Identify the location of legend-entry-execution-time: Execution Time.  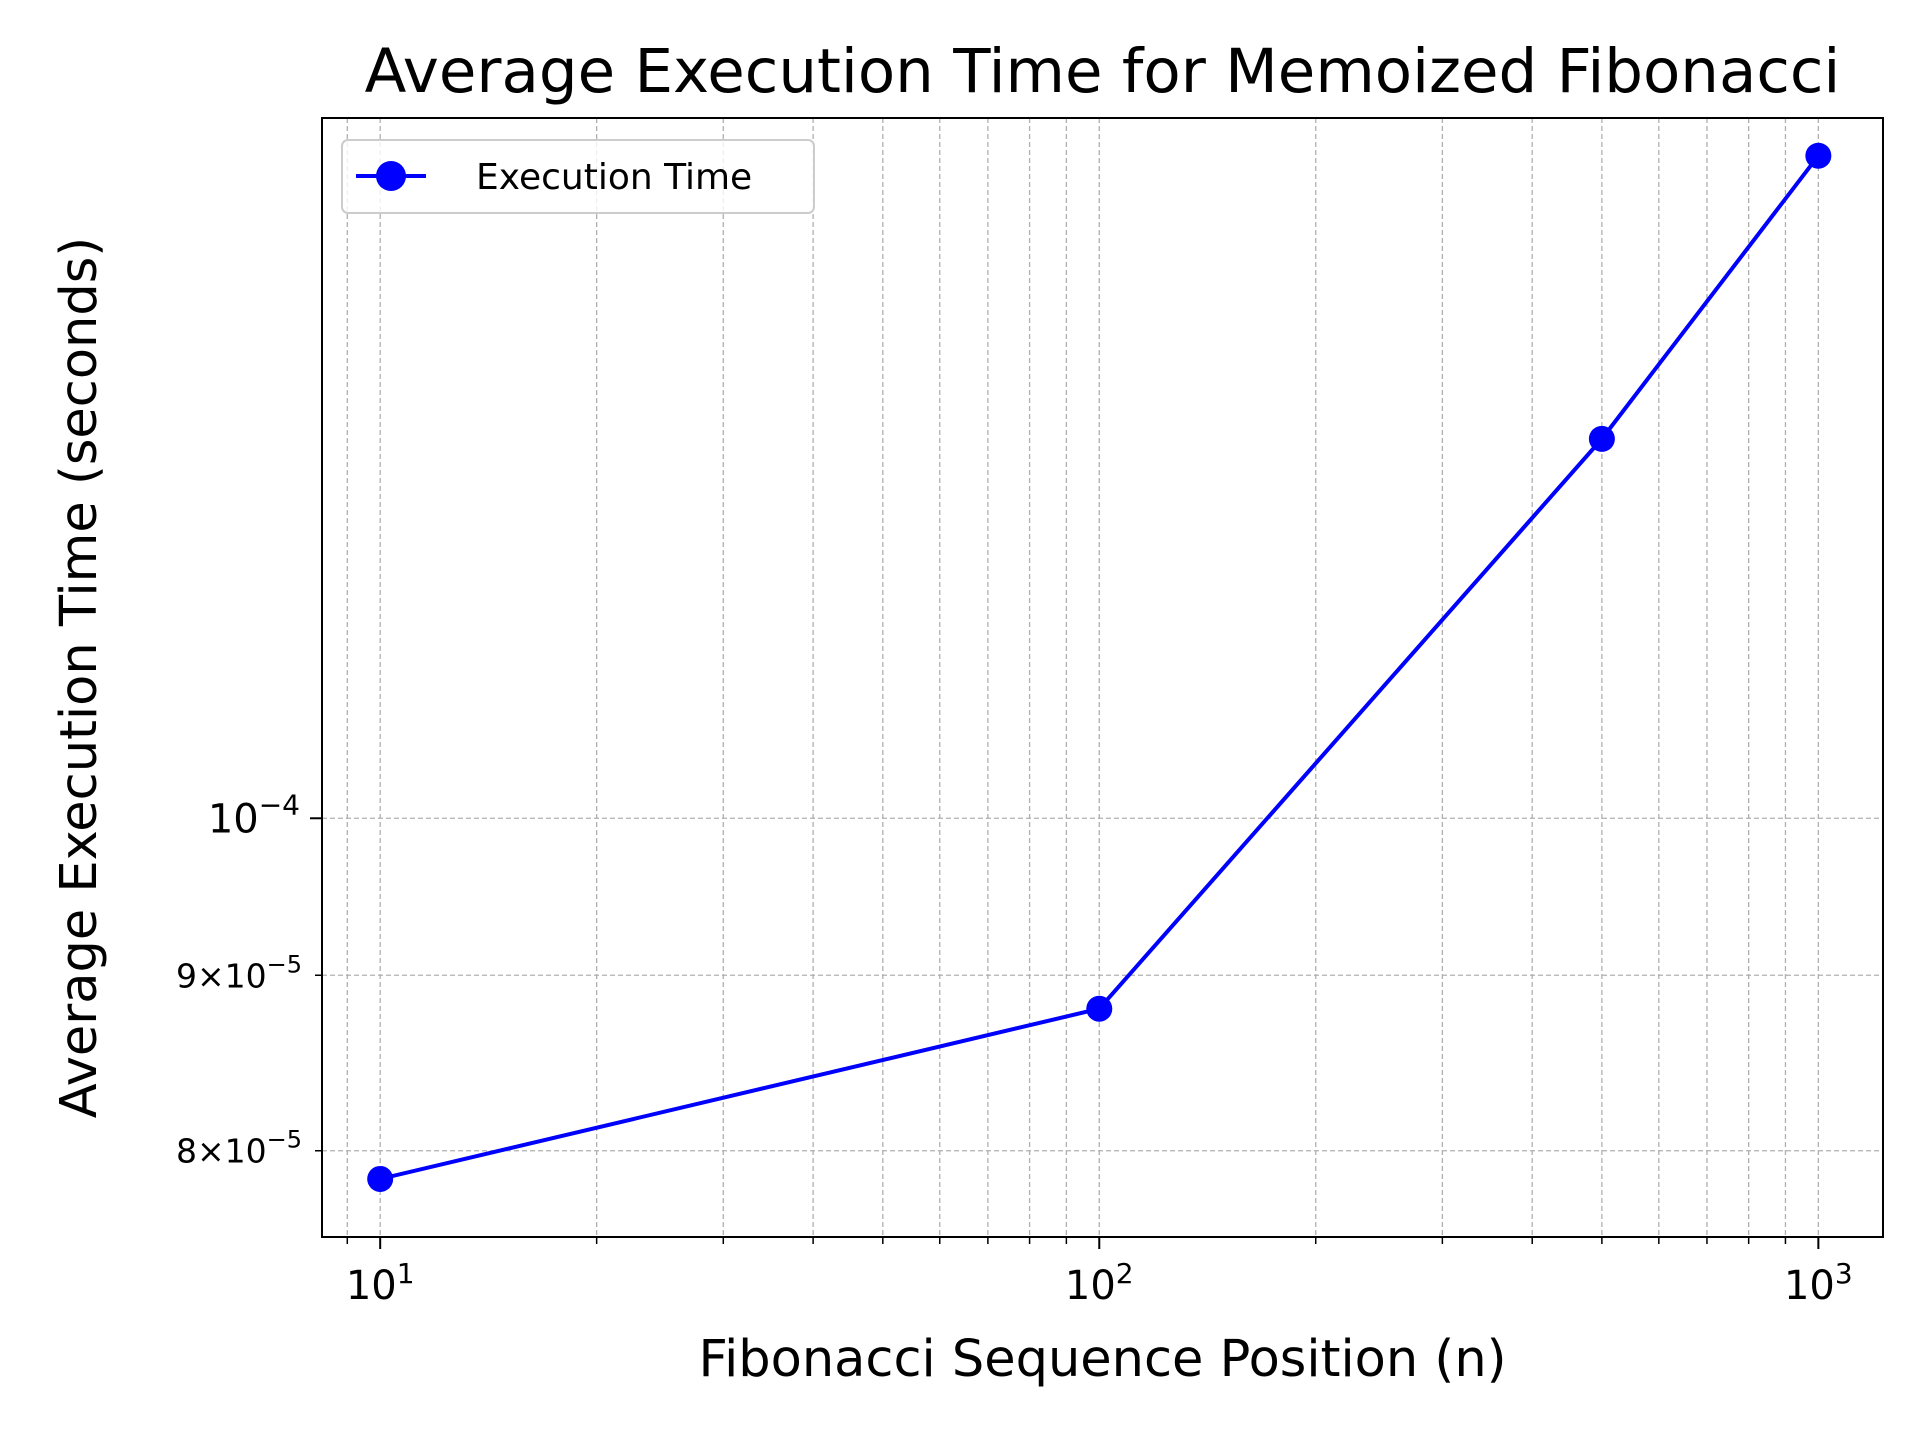
(614, 177).